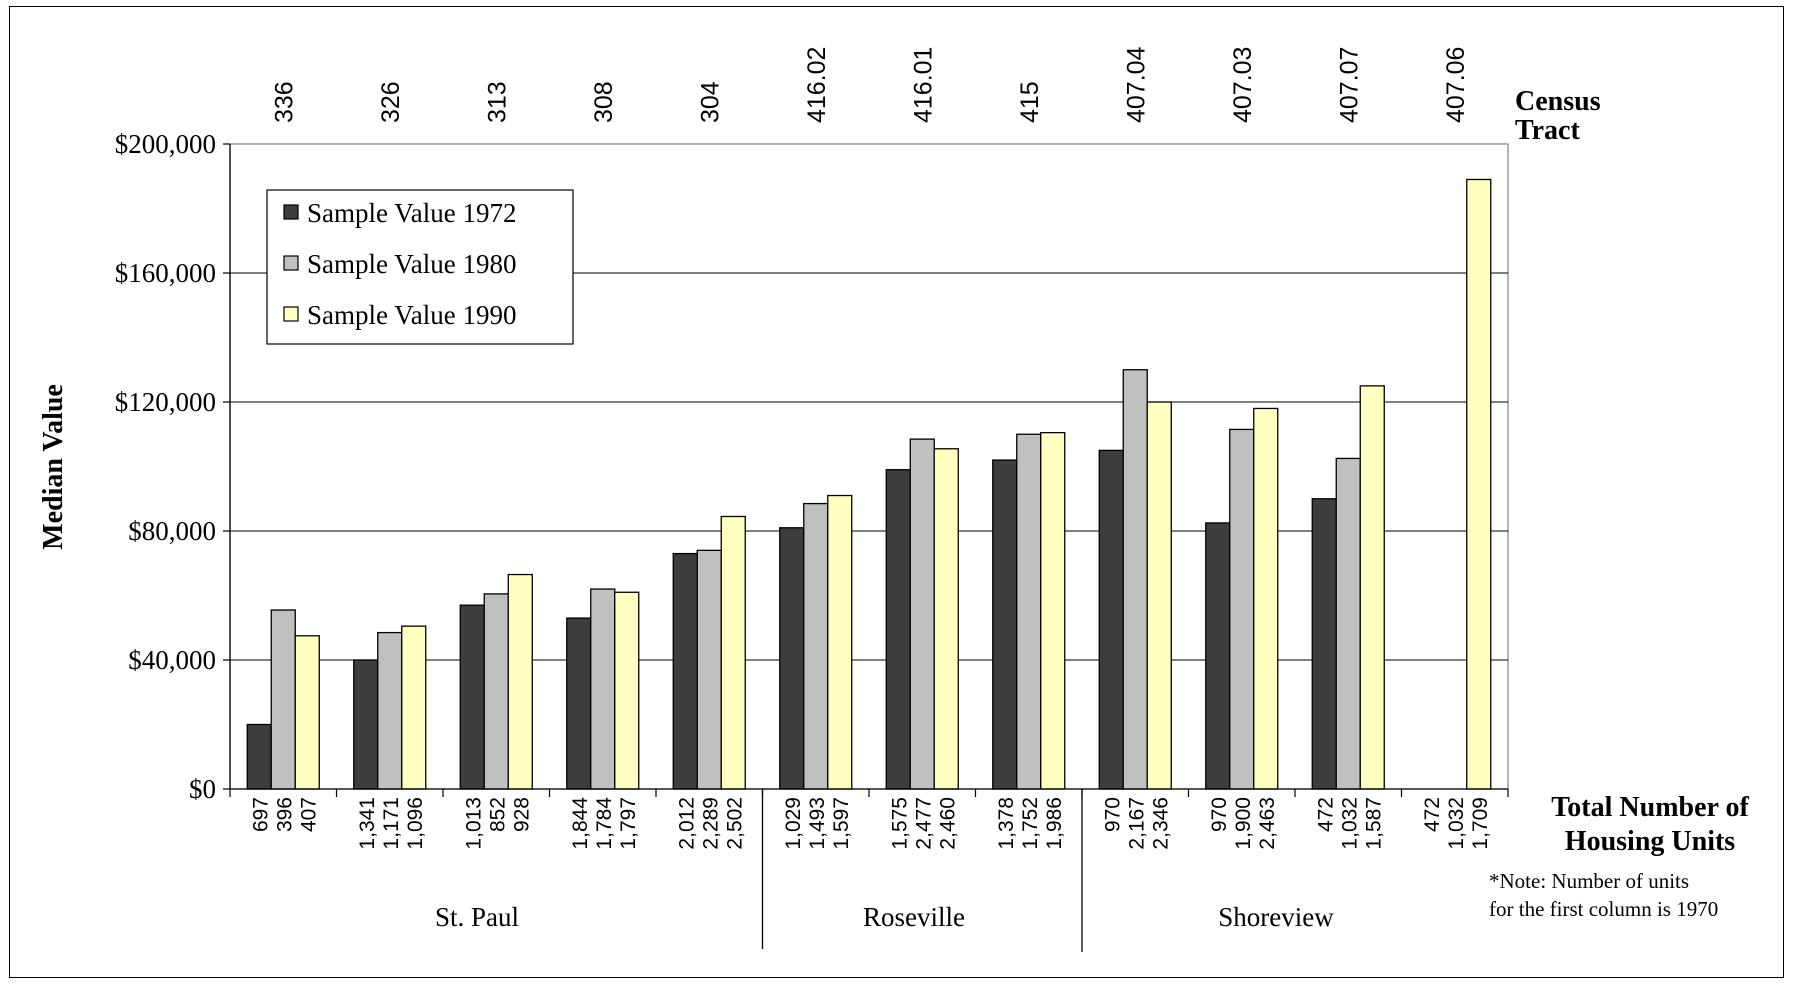 The width and height of the screenshot is (1794, 984). What do you see at coordinates (1650, 807) in the screenshot?
I see `bottom-axis-title-line1: Total Number of` at bounding box center [1650, 807].